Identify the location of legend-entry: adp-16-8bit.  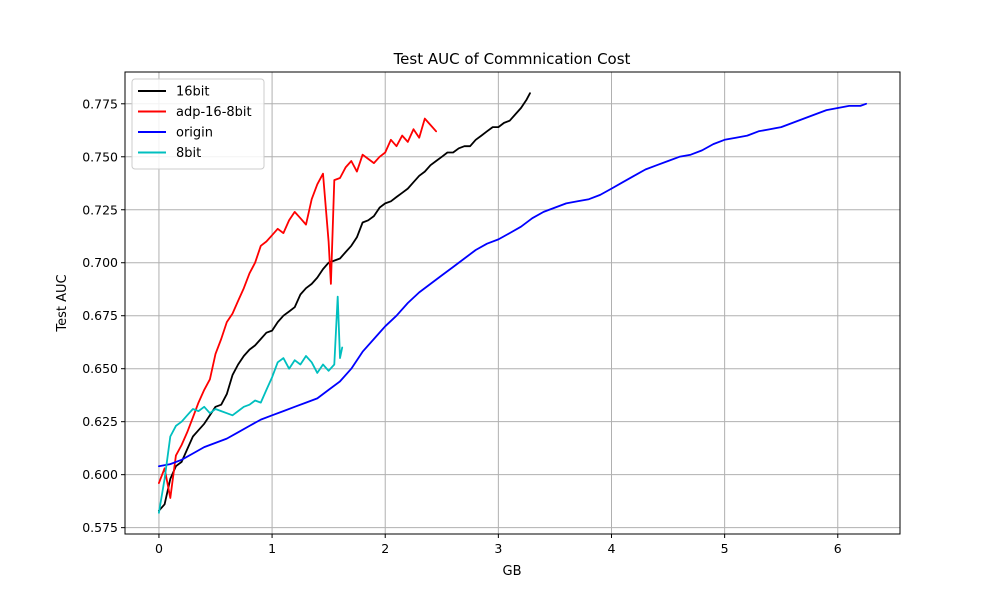
(214, 112).